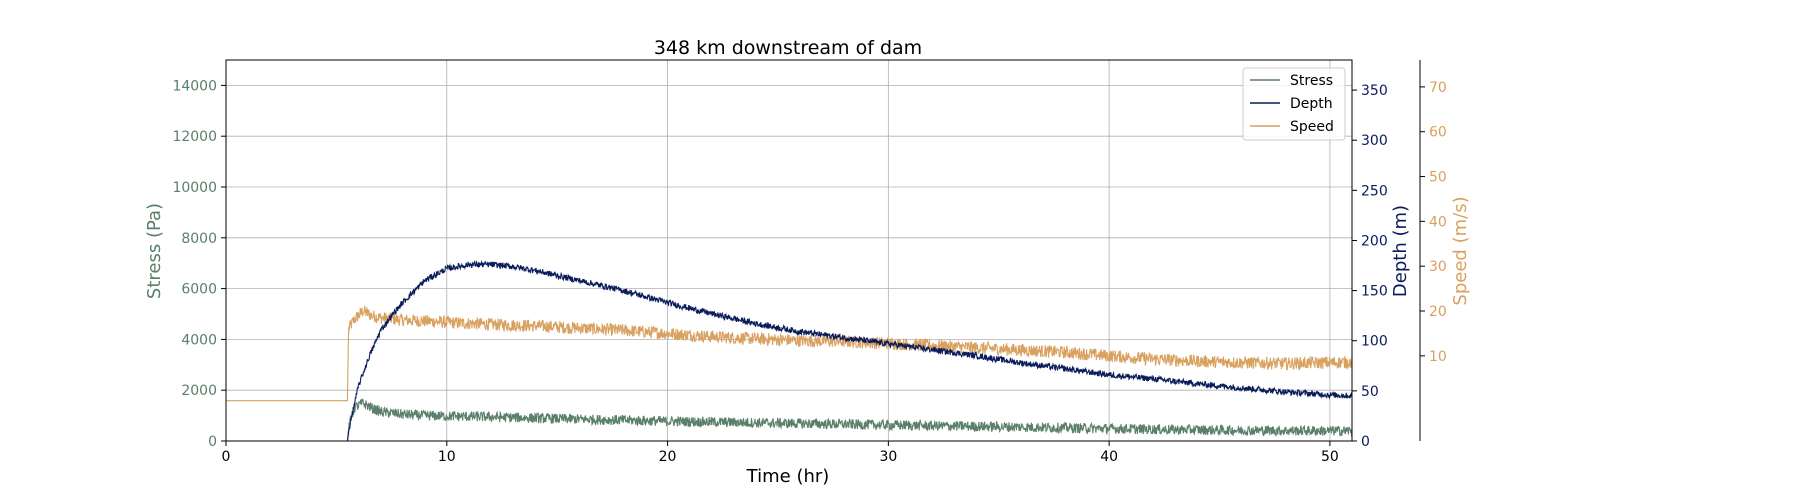  I want to click on stress-tick-label: 14000, so click(194, 86).